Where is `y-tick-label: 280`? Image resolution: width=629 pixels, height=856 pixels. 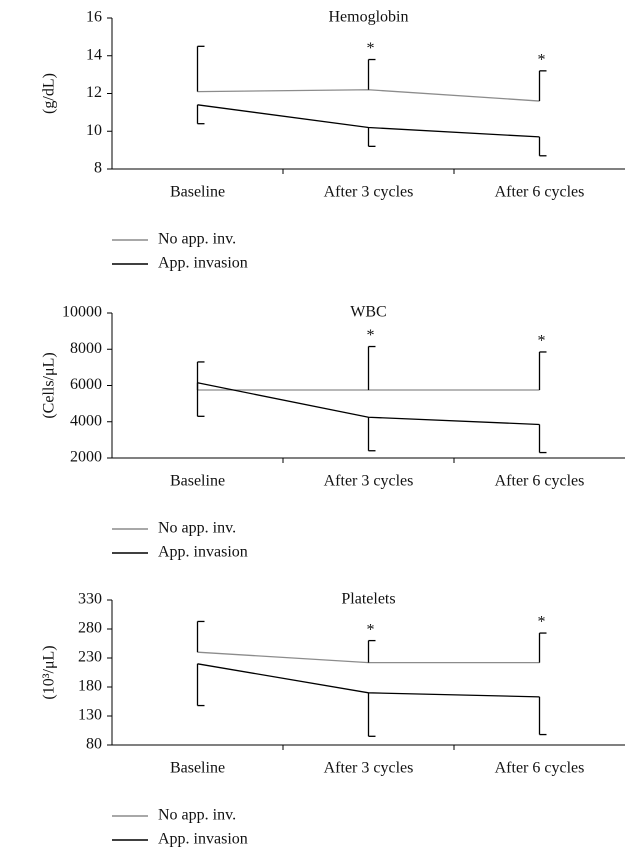 y-tick-label: 280 is located at coordinates (90, 628).